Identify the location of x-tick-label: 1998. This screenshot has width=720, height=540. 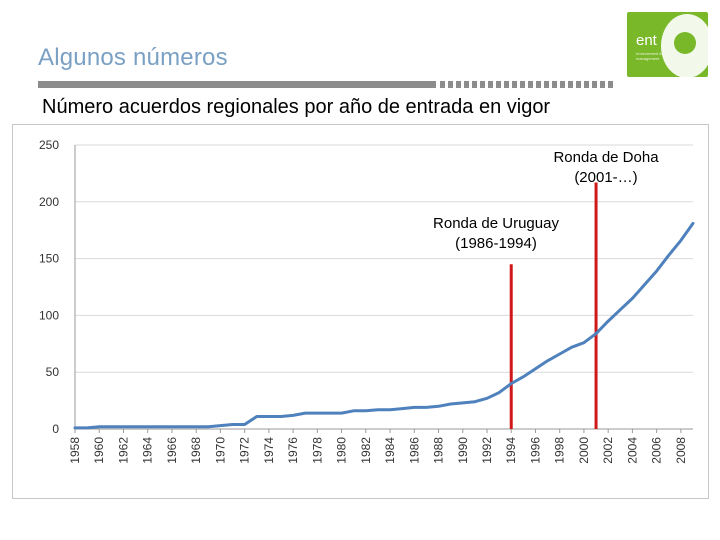
(560, 450).